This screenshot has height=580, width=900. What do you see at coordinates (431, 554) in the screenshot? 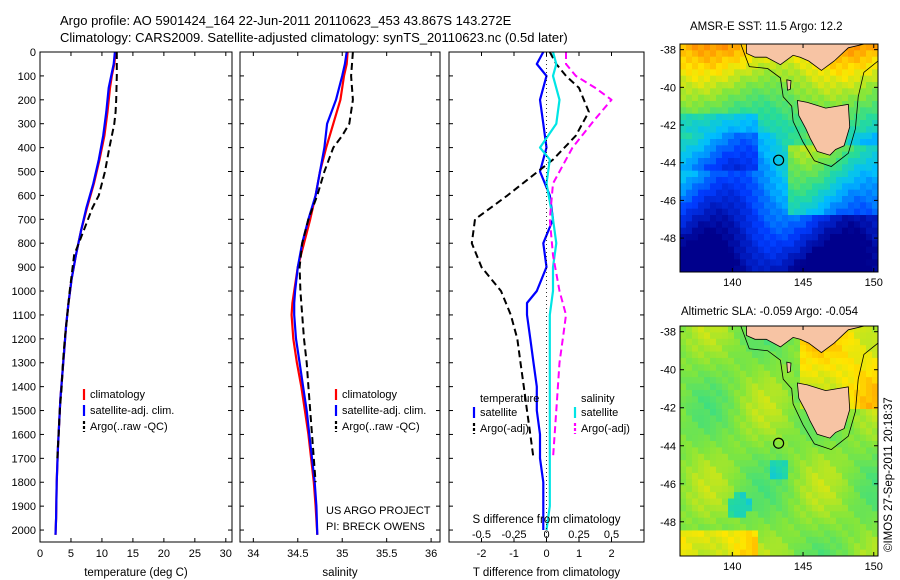
I see `x-tick-label: 36` at bounding box center [431, 554].